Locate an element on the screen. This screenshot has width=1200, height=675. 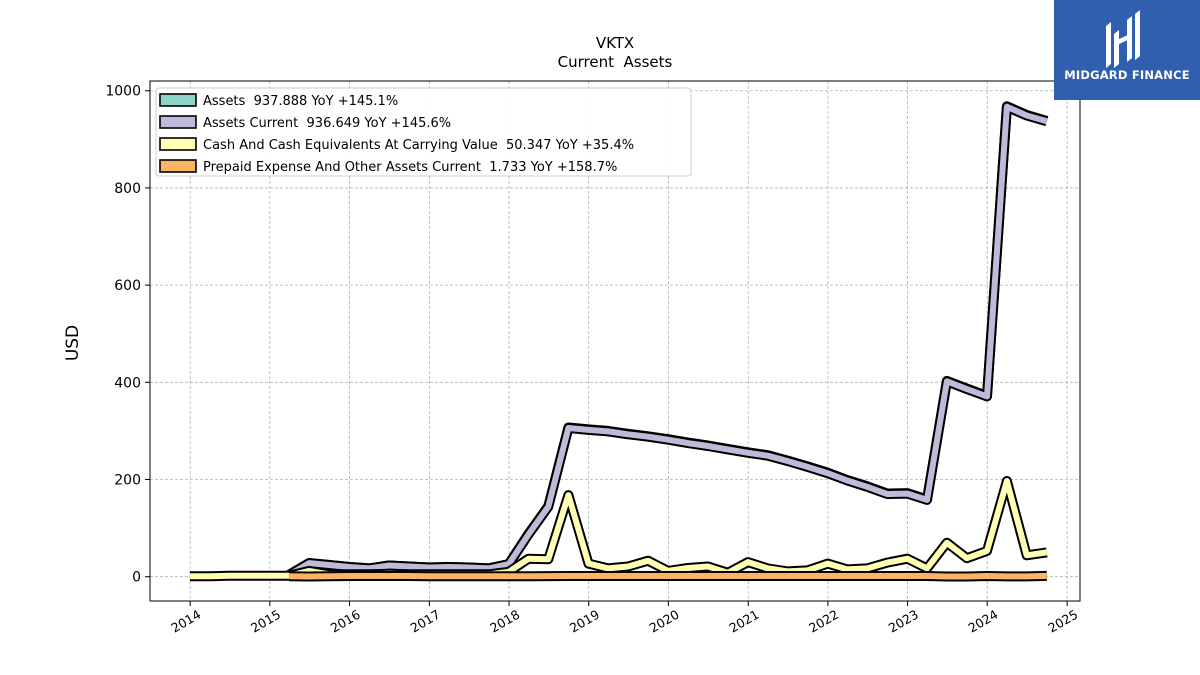
chart-title: VKTX is located at coordinates (615, 43).